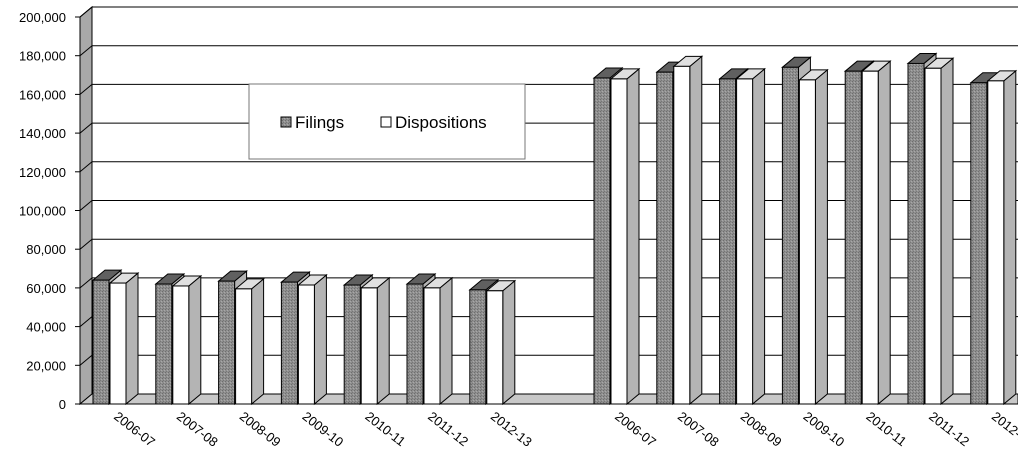  What do you see at coordinates (62, 404) in the screenshot?
I see `y-tick-label: 0` at bounding box center [62, 404].